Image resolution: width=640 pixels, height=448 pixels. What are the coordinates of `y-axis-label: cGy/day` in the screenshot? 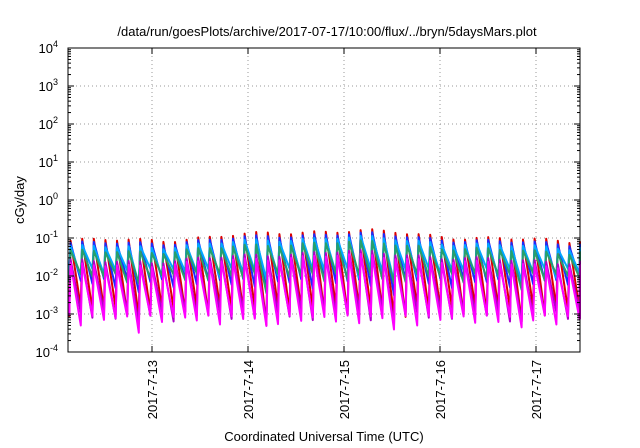 It's located at (19, 200).